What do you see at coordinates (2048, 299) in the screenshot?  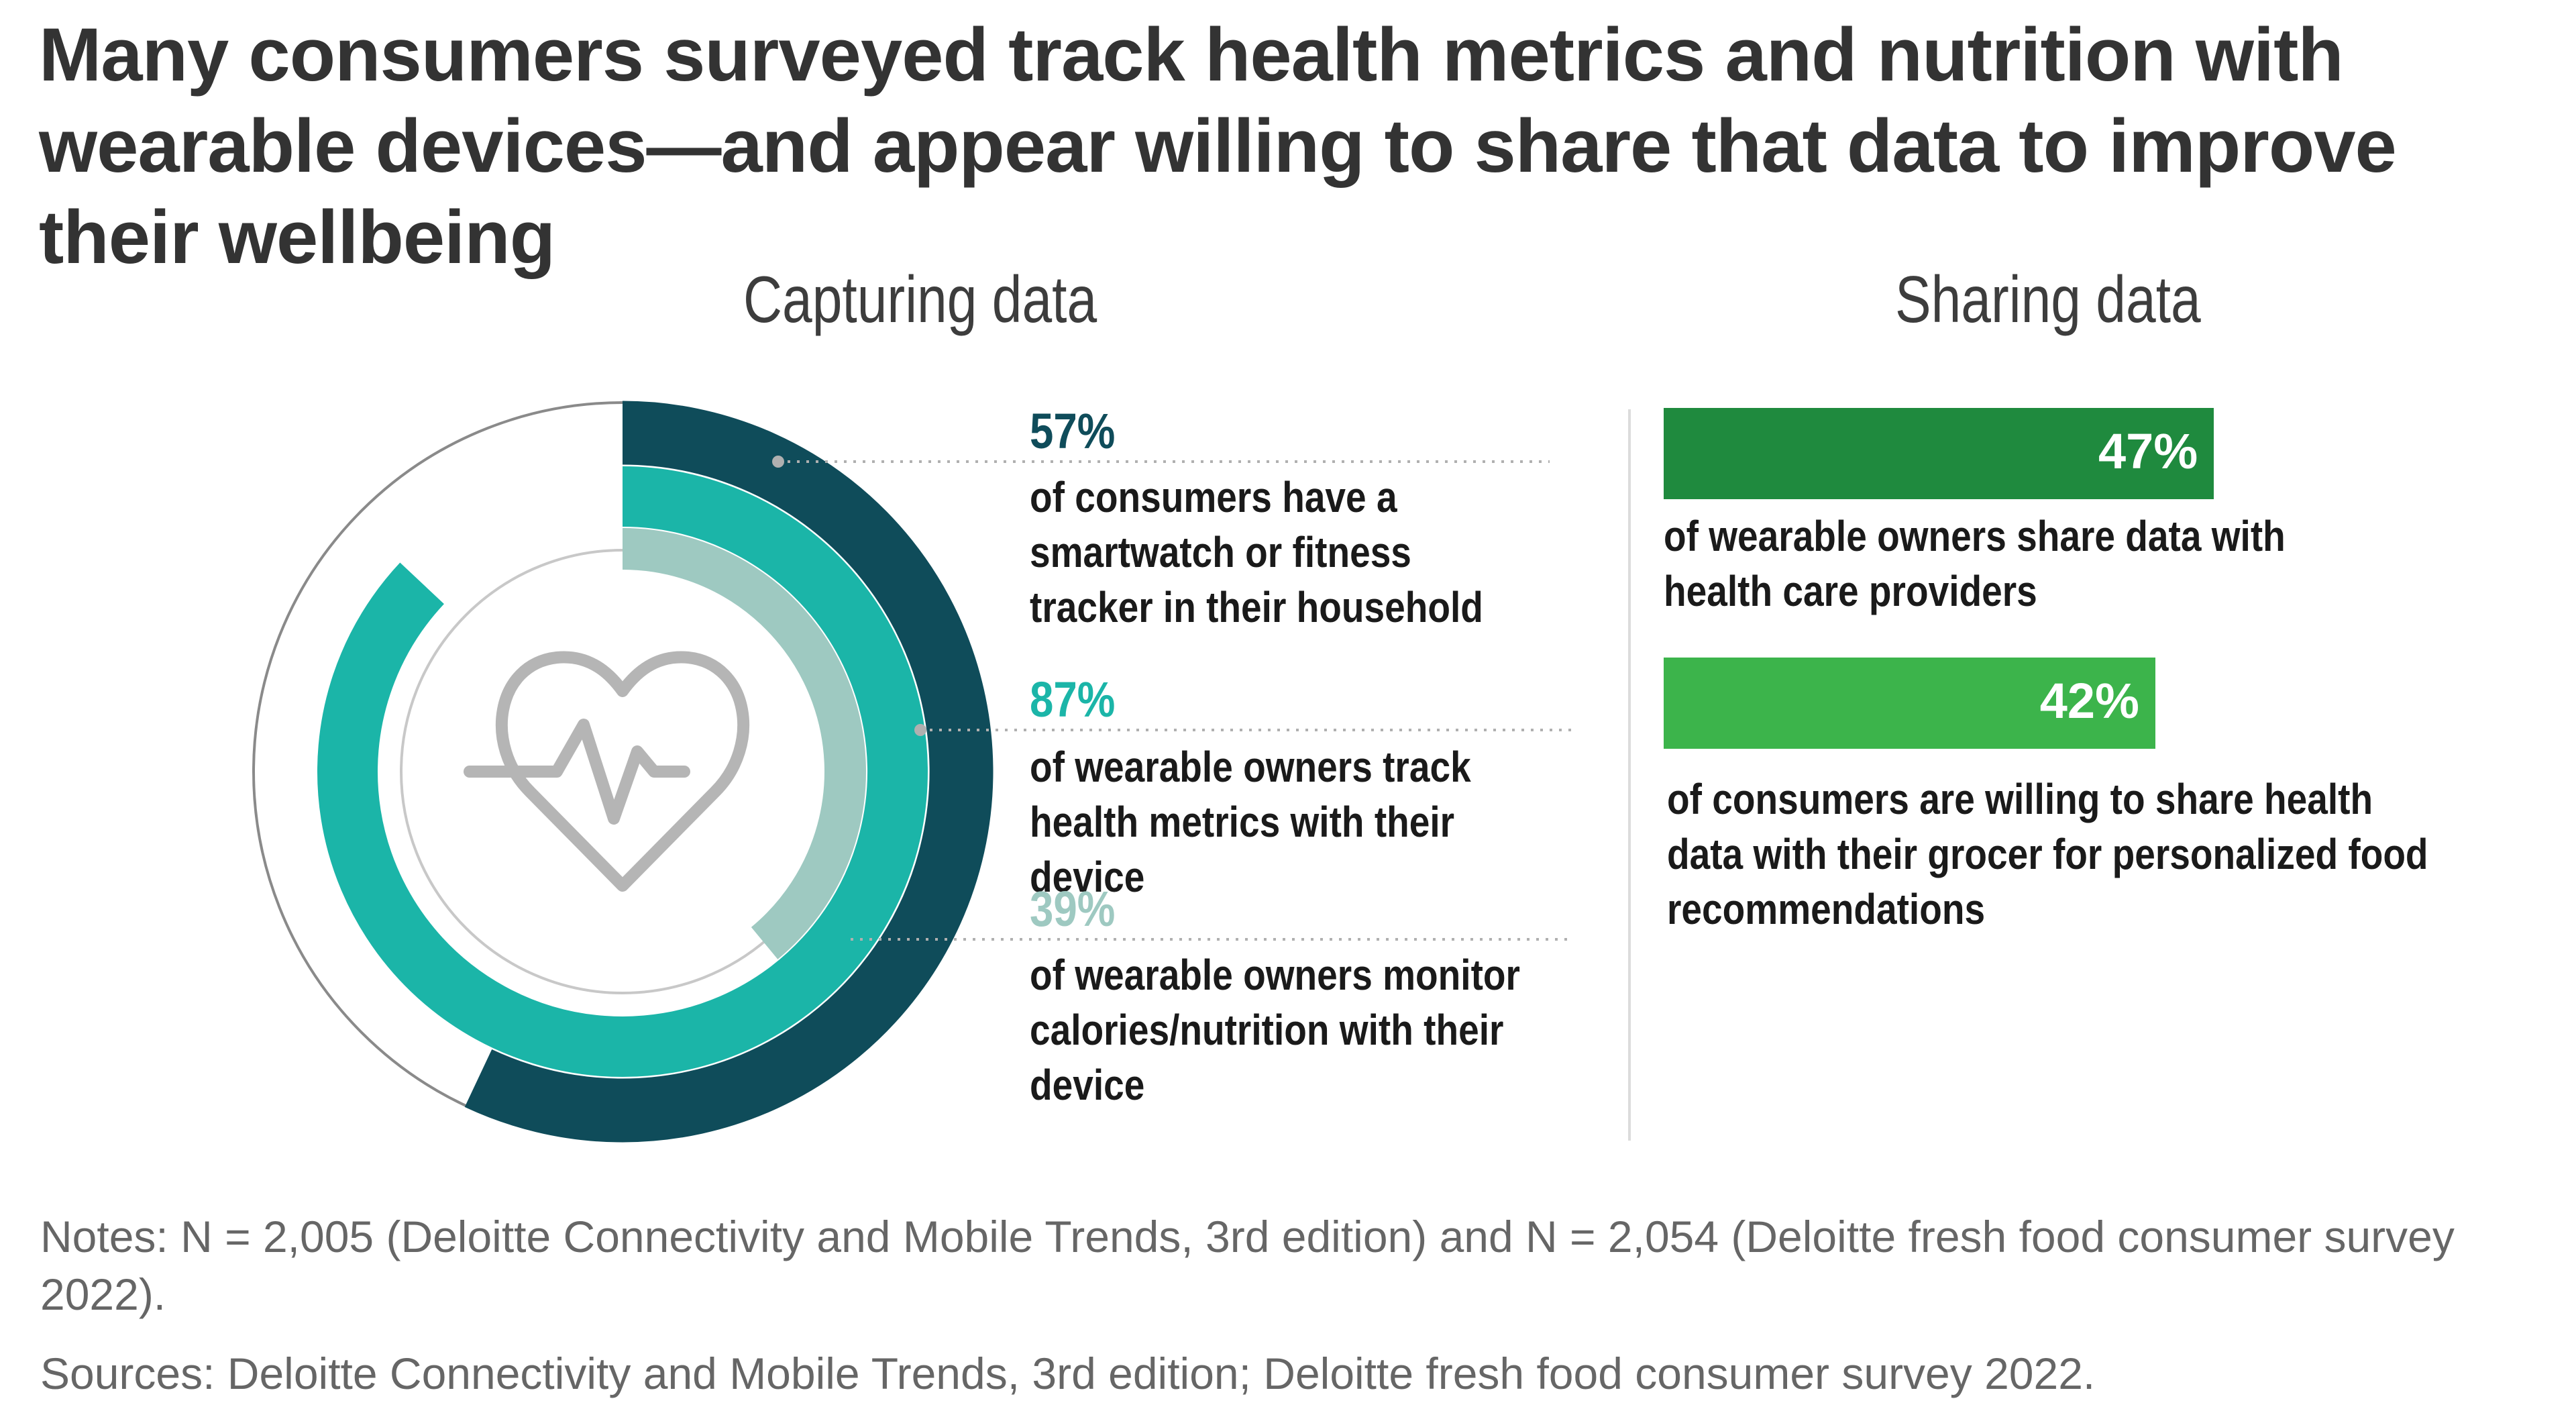 I see `sharing-heading: Sharing data` at bounding box center [2048, 299].